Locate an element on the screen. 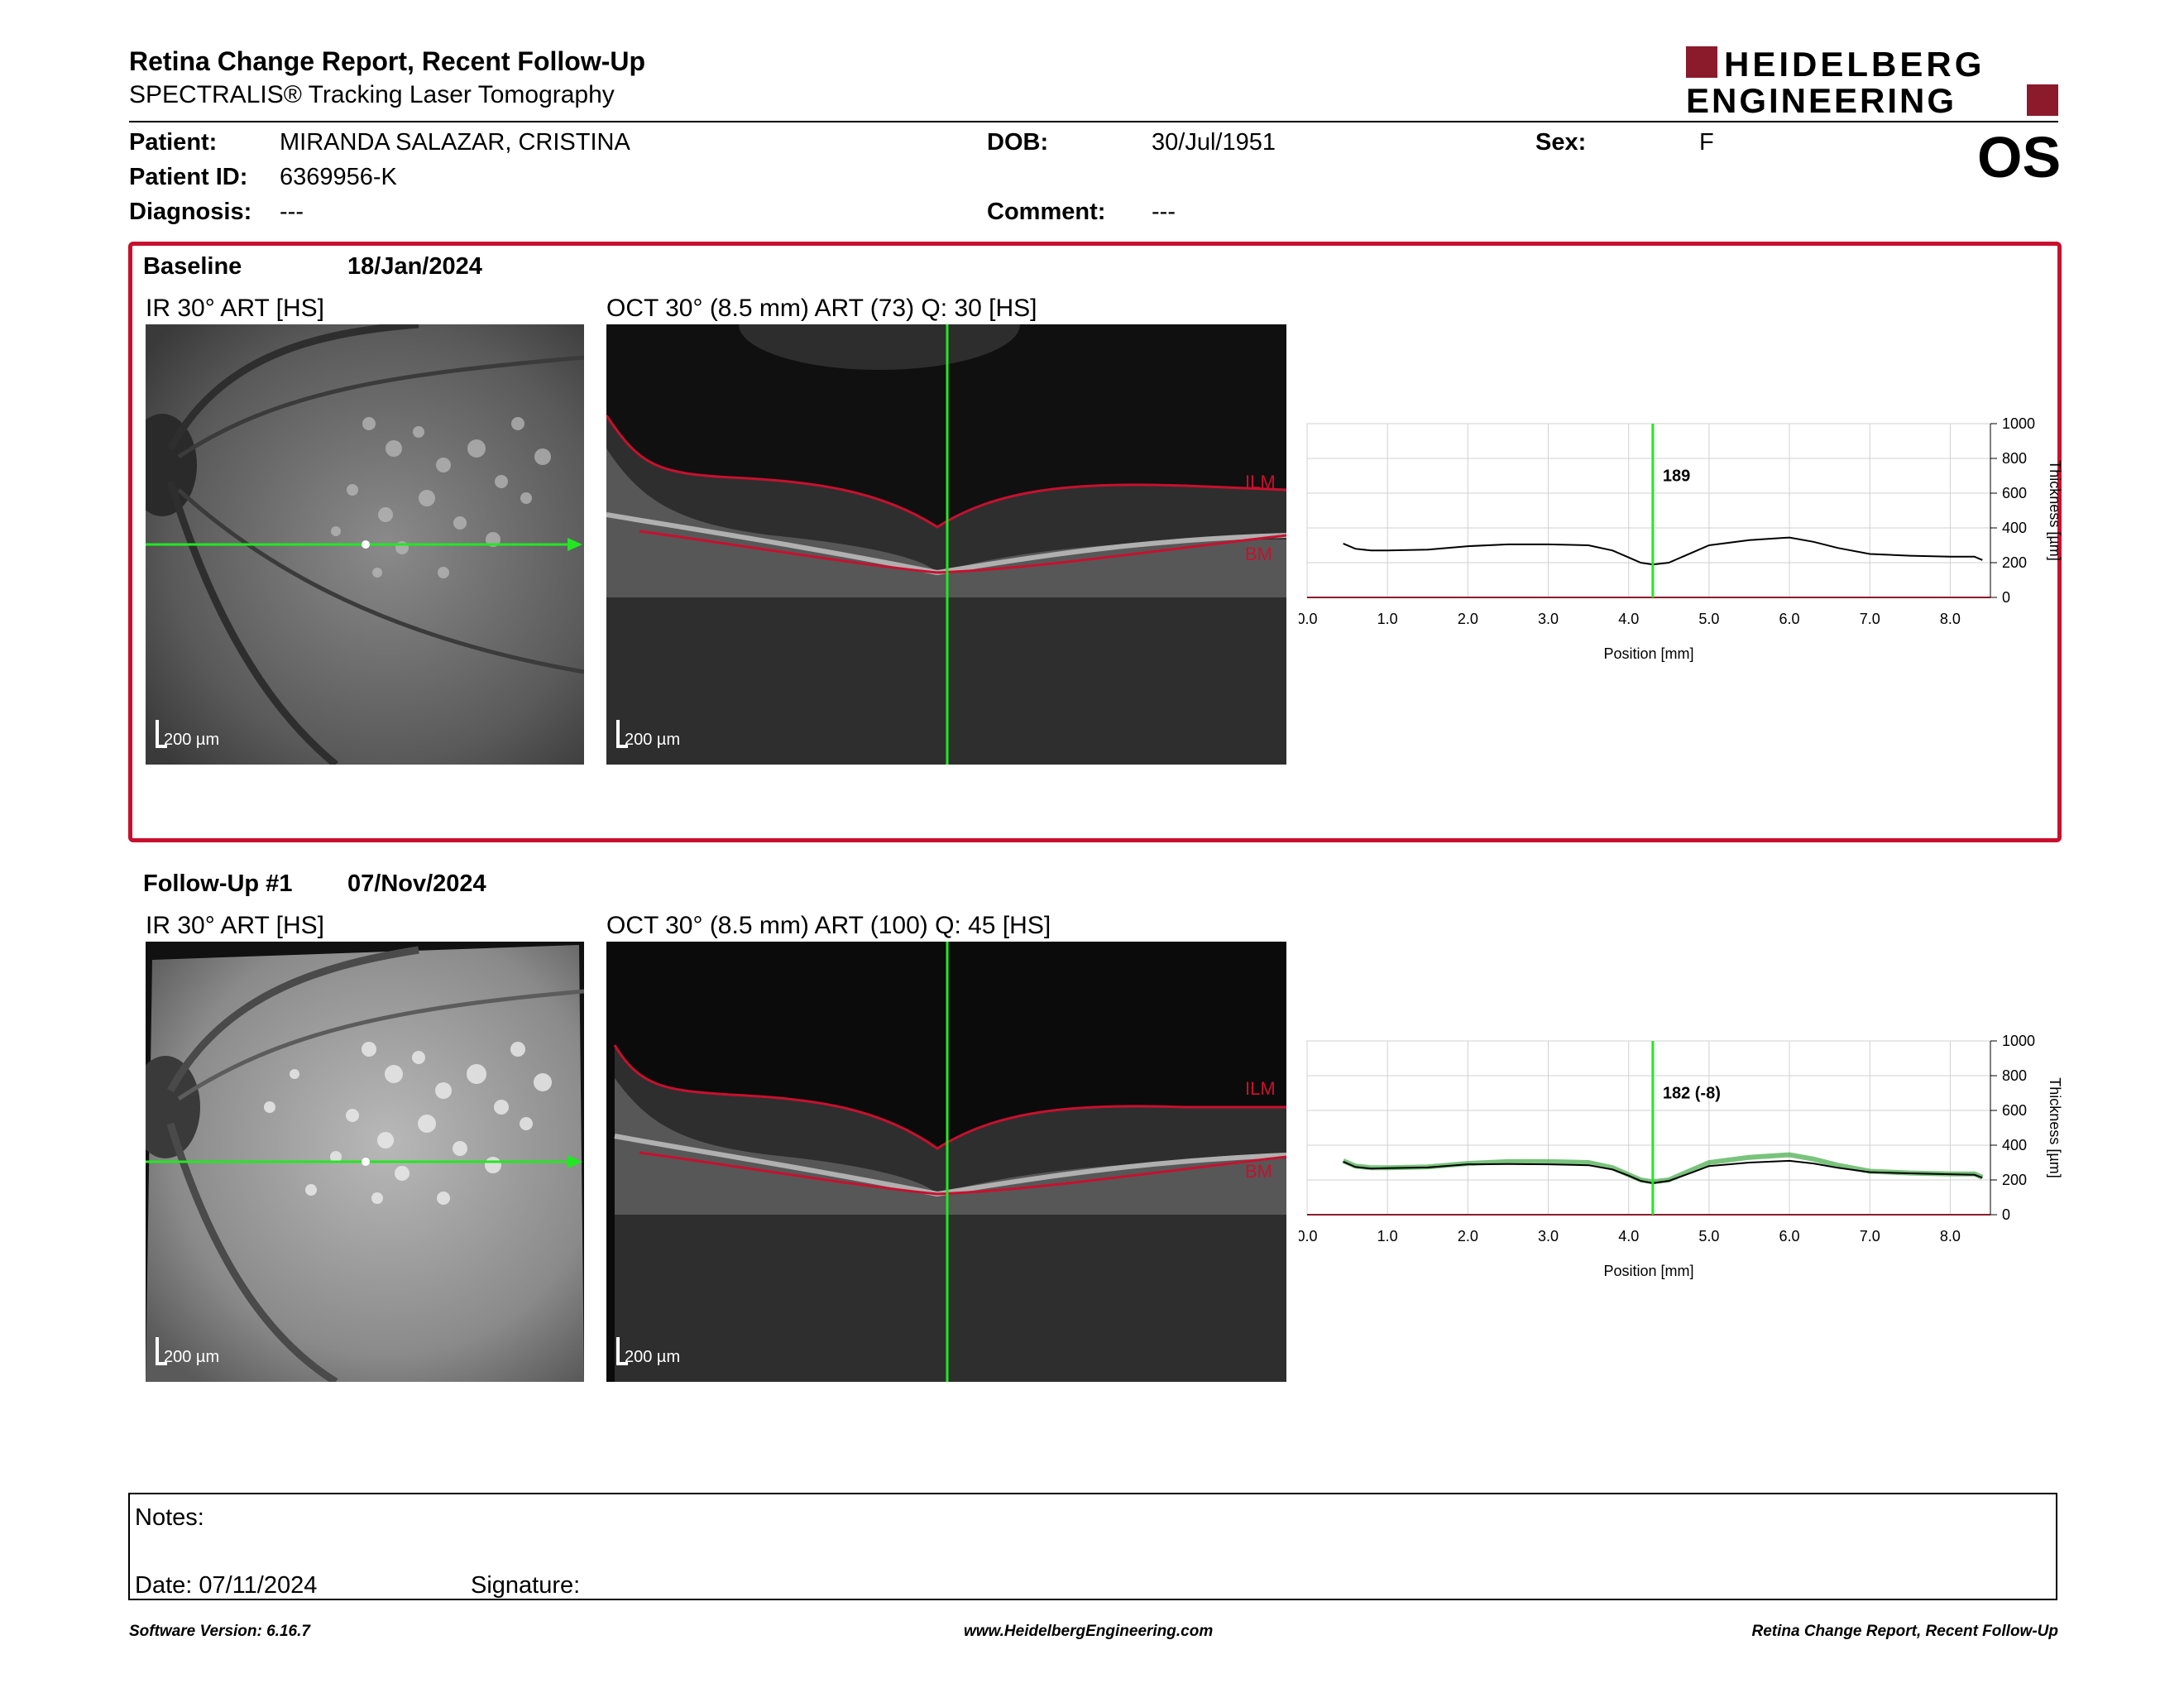 The height and width of the screenshot is (1688, 2184). svg-text: HEIDELBERG is located at coordinates (1854, 65).